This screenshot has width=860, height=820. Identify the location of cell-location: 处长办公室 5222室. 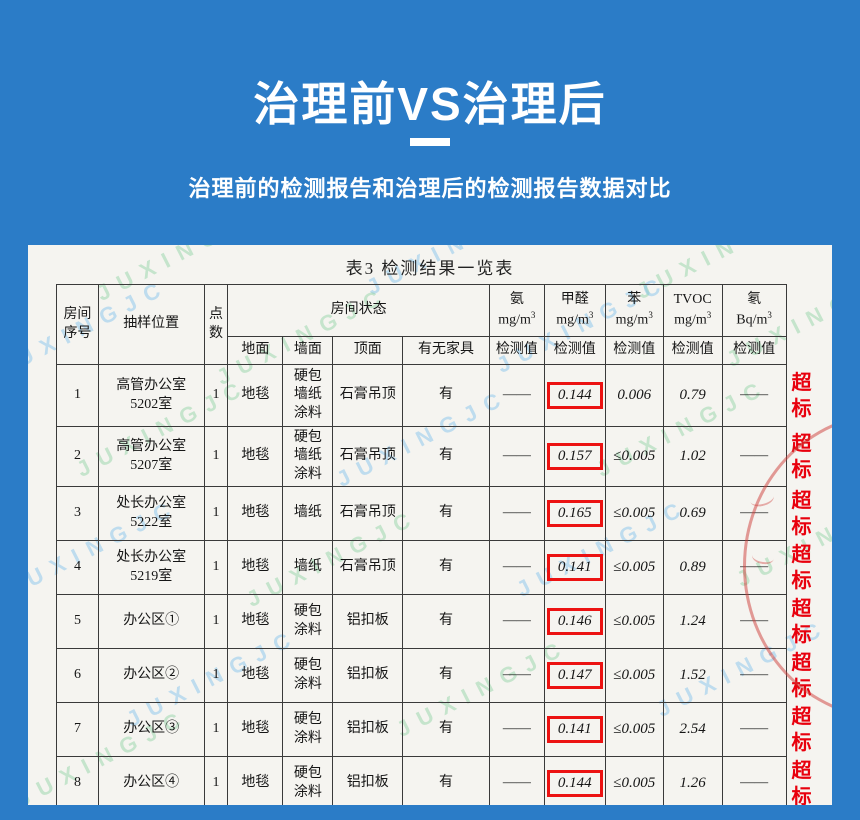
(151, 513).